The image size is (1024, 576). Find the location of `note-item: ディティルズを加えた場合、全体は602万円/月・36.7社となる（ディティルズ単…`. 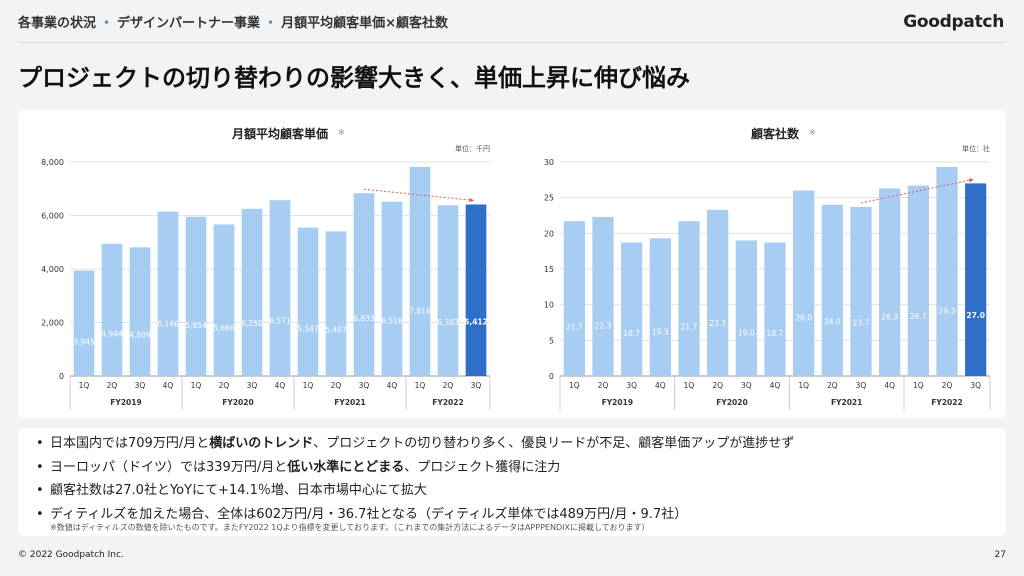

note-item: ディティルズを加えた場合、全体は602万円/月・36.7社となる（ディティルズ単… is located at coordinates (521, 515).